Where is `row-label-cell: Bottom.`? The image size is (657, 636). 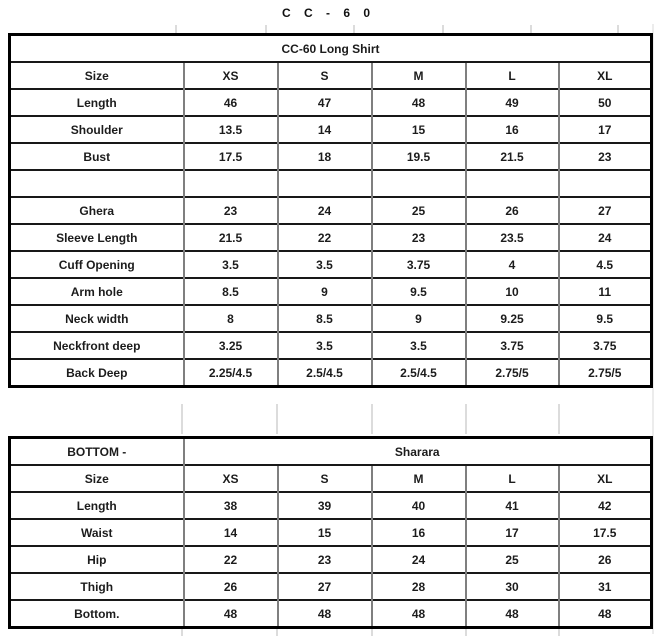
row-label-cell: Bottom. is located at coordinates (96, 613).